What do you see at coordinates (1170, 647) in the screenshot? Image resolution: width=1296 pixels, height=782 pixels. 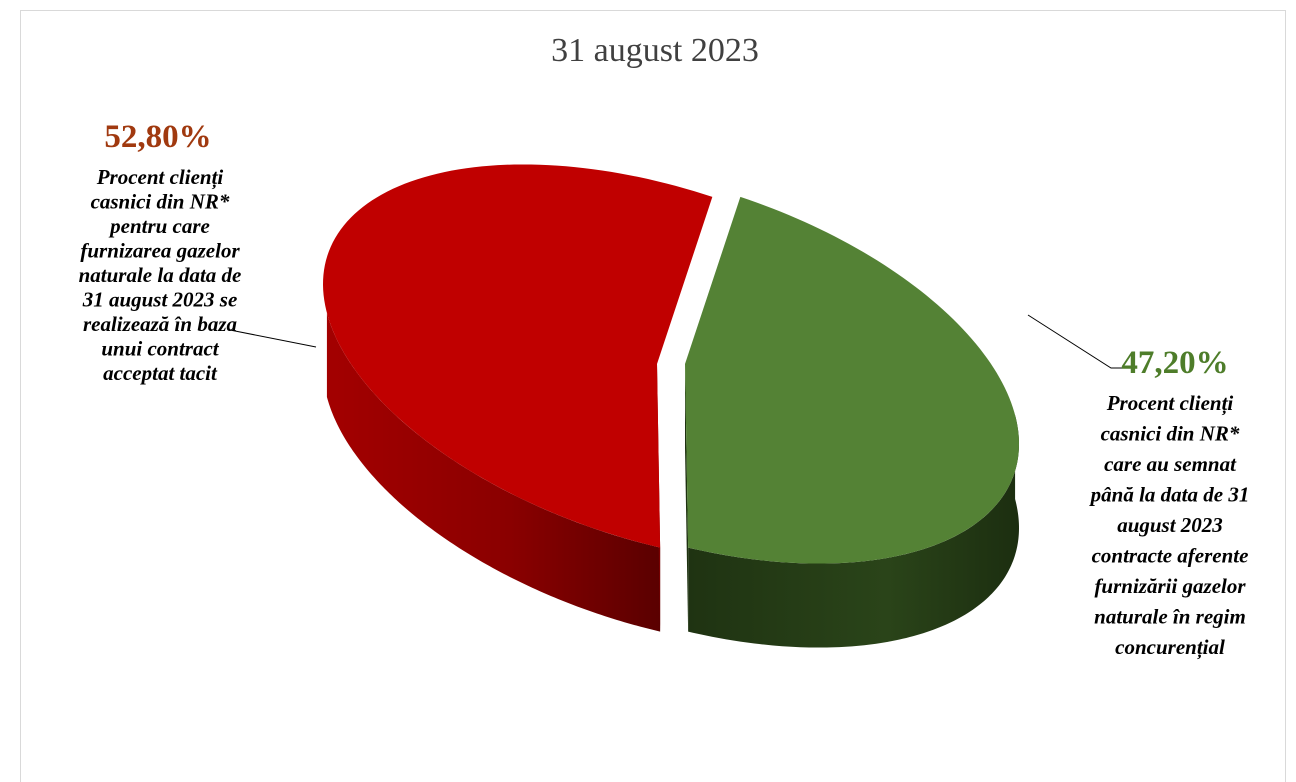 I see `slice-description-line: concurențial` at bounding box center [1170, 647].